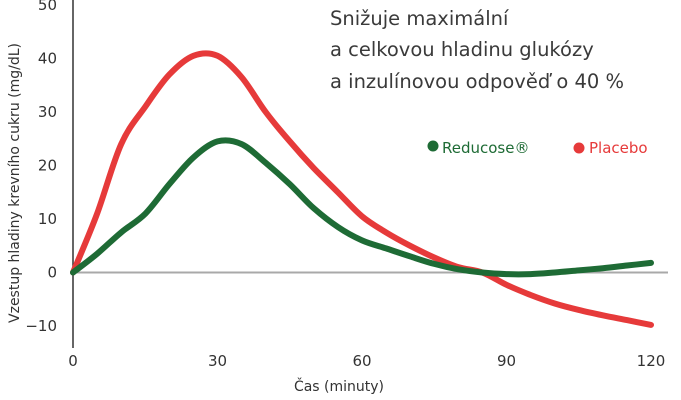  What do you see at coordinates (73, 361) in the screenshot?
I see `x-tick-label: 0` at bounding box center [73, 361].